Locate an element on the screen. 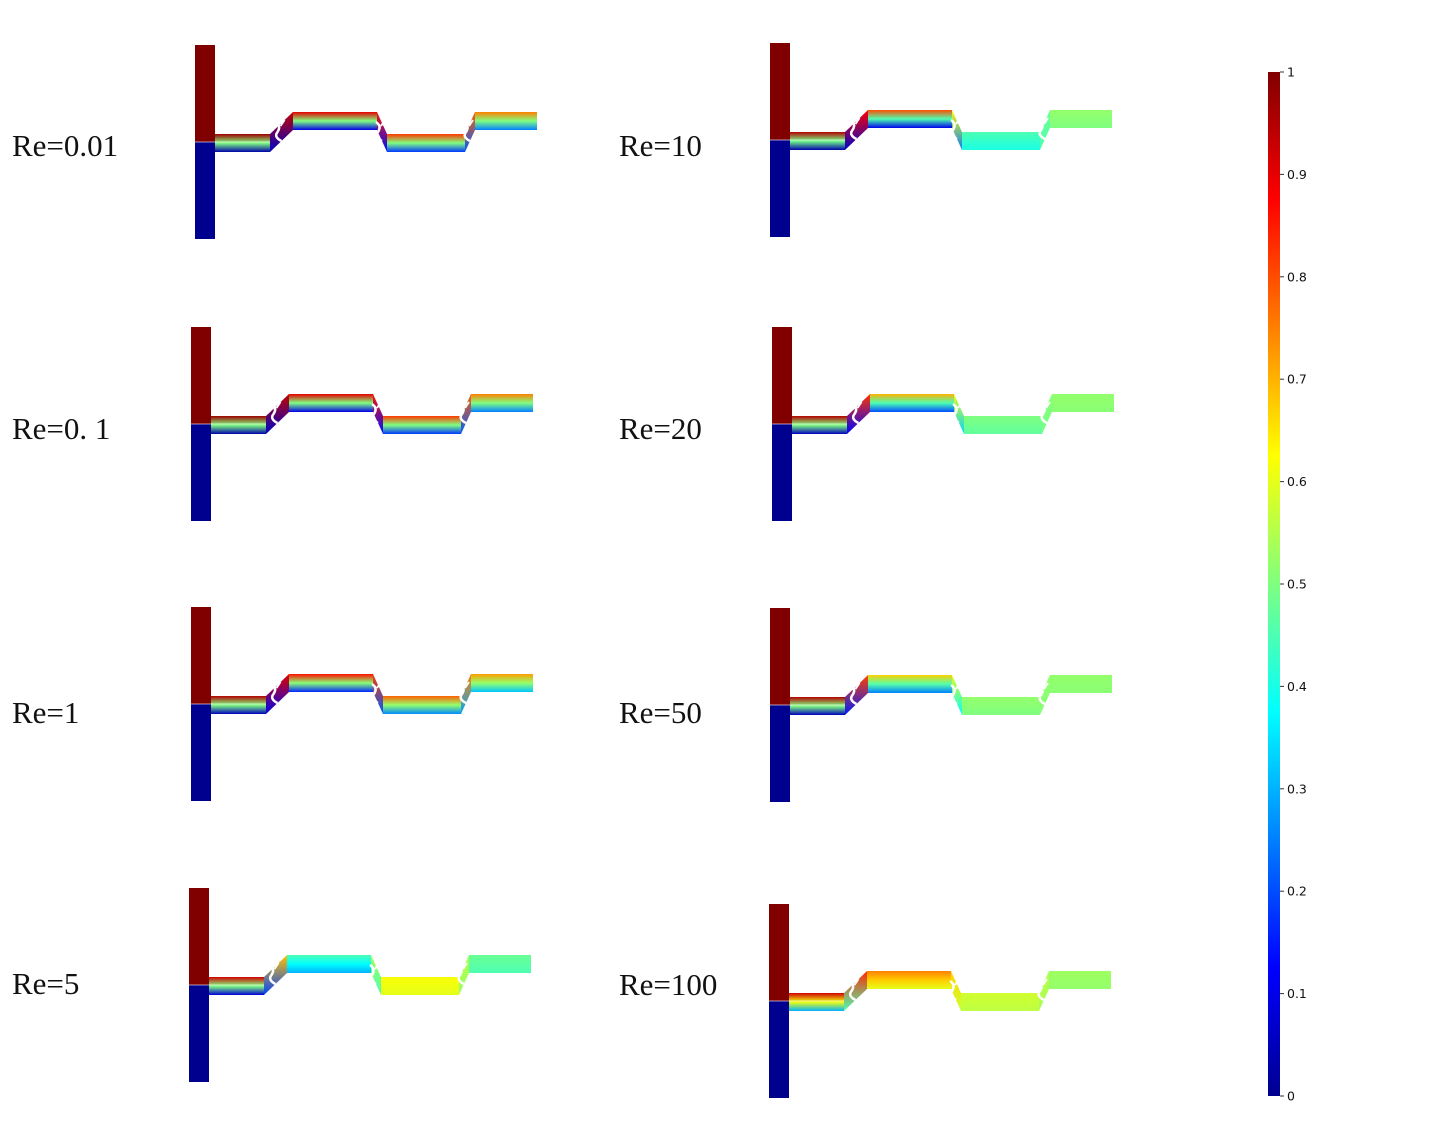  colorbar-tick-3: 0.3 is located at coordinates (1293, 788).